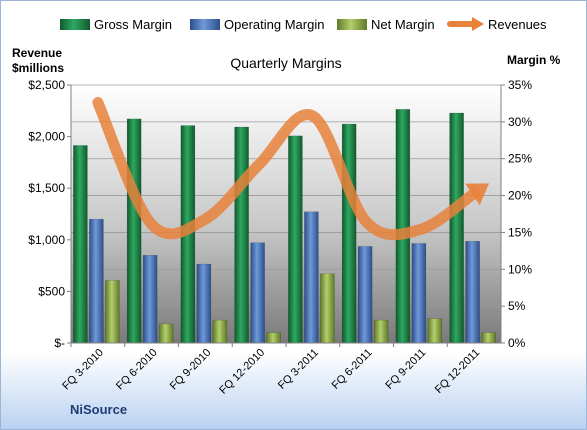  What do you see at coordinates (37, 53) in the screenshot?
I see `left-axis-title-line1: Revenue` at bounding box center [37, 53].